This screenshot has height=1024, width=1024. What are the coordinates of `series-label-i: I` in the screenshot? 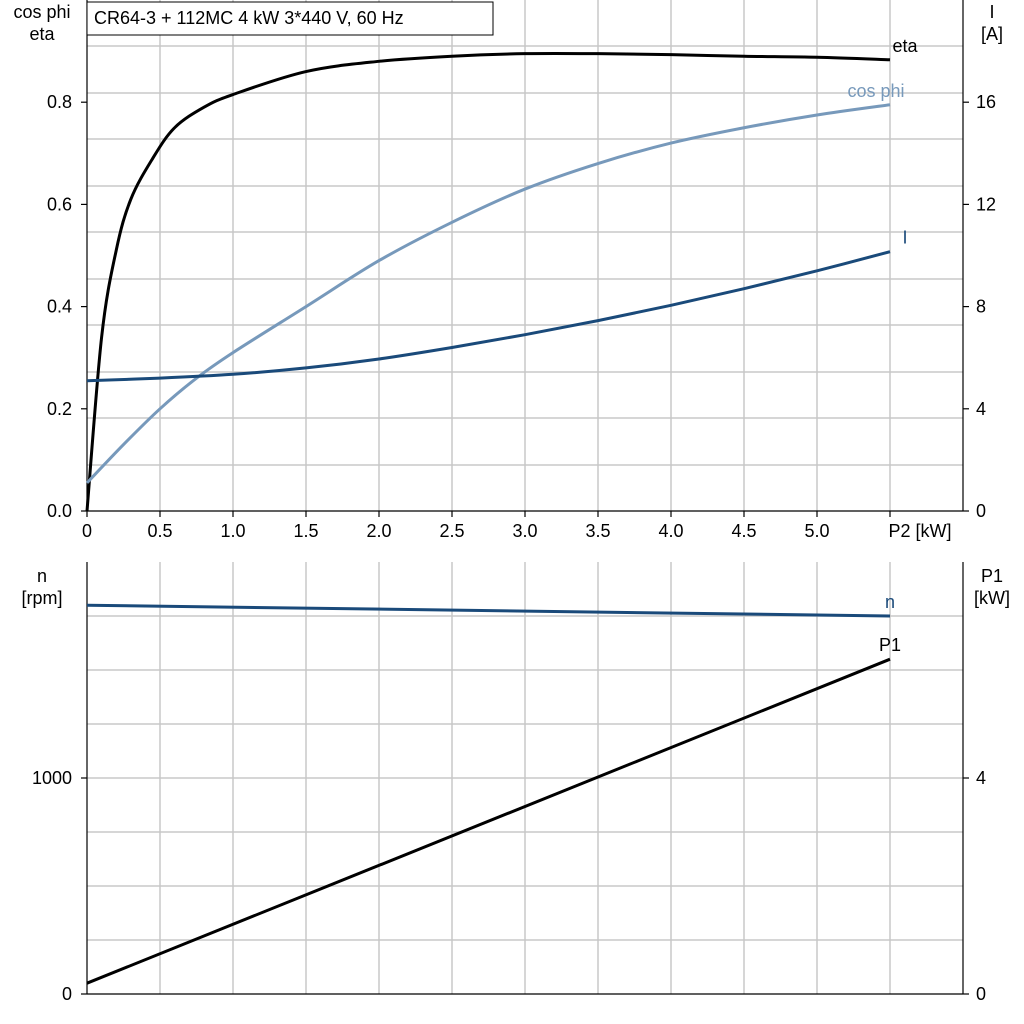 It's located at (904, 238).